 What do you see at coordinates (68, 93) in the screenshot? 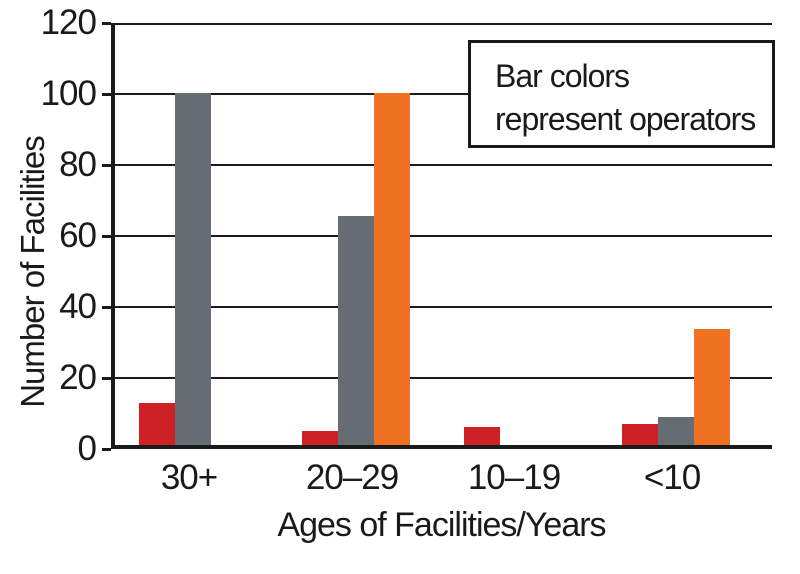
I see `y-tick-label-100: 100` at bounding box center [68, 93].